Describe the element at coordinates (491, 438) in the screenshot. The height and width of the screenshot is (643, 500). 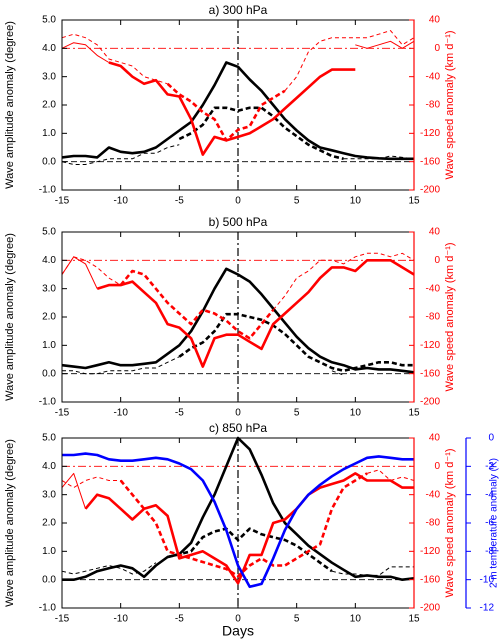
I see `y3-tick-label: 0` at that location.